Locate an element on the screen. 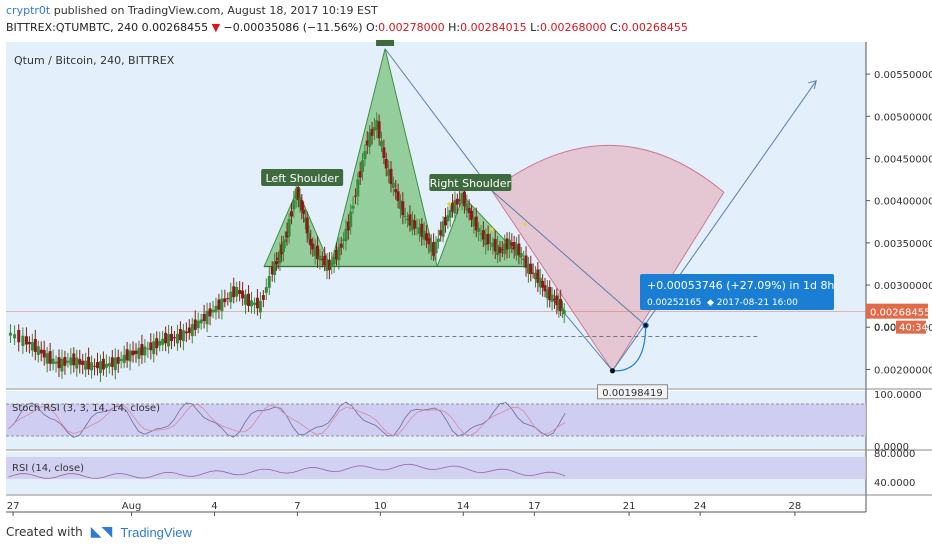 Image resolution: width=932 pixels, height=550 pixels. right-shoulder-label-bg is located at coordinates (470, 182).